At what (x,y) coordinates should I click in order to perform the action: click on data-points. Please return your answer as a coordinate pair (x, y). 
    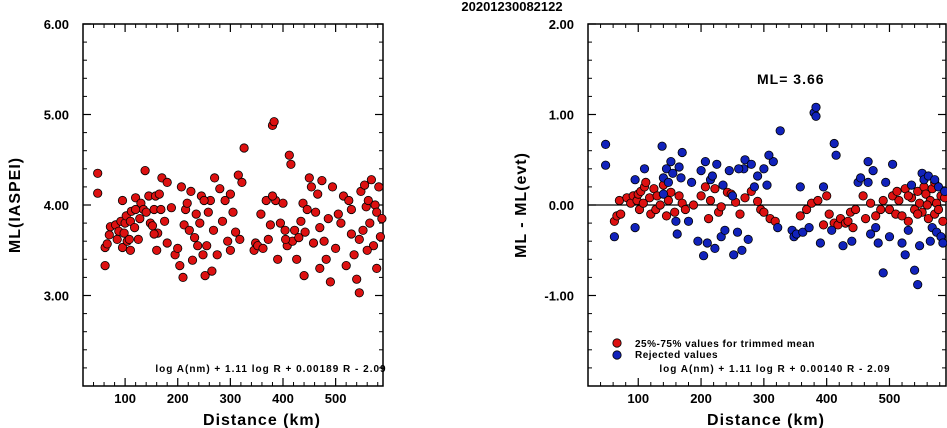
    Looking at the image, I should click on (240, 207).